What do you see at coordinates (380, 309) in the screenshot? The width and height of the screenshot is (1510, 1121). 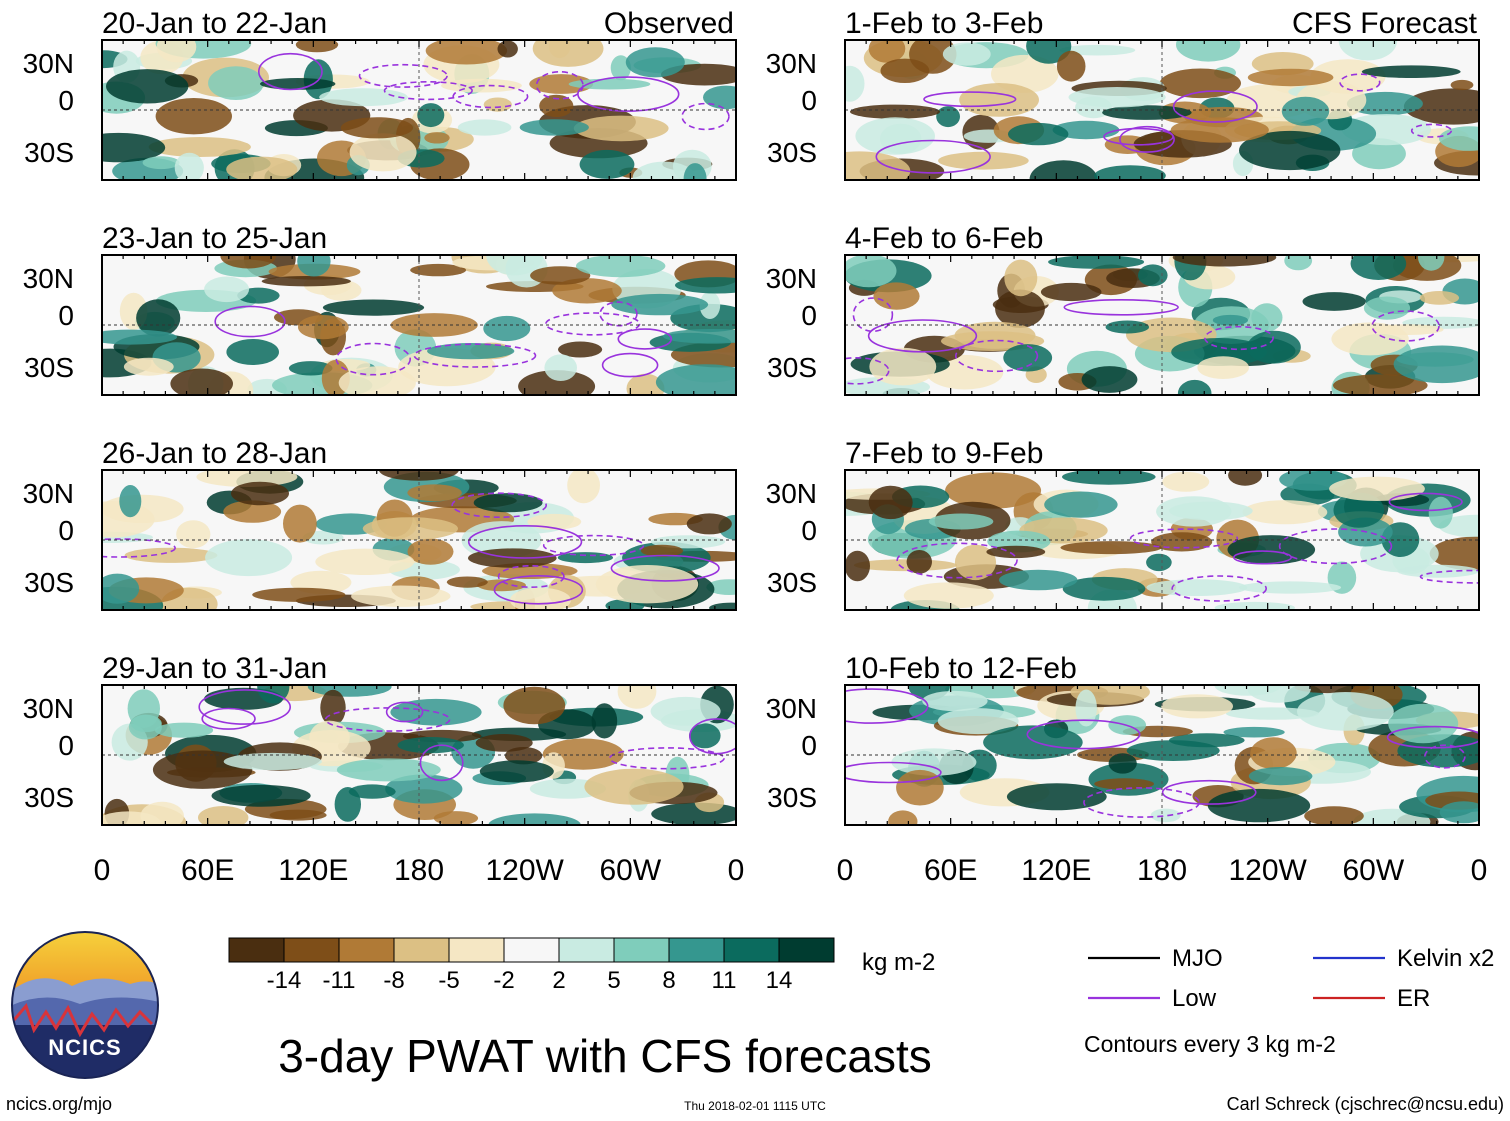 I see `map-panel: 23-Jan to 25-Jan 30N 0 30S` at bounding box center [380, 309].